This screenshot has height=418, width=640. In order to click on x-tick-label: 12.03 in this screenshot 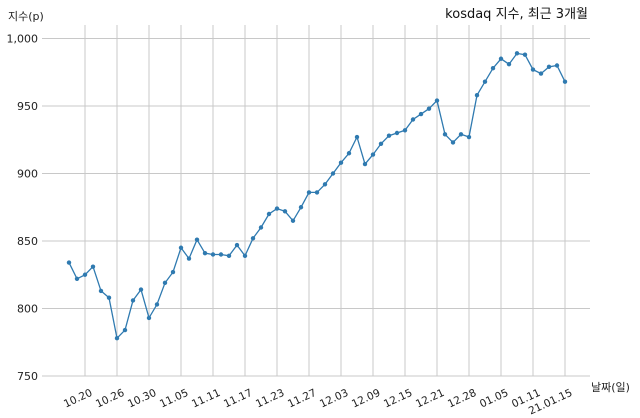, I will do `click(334, 399)`.